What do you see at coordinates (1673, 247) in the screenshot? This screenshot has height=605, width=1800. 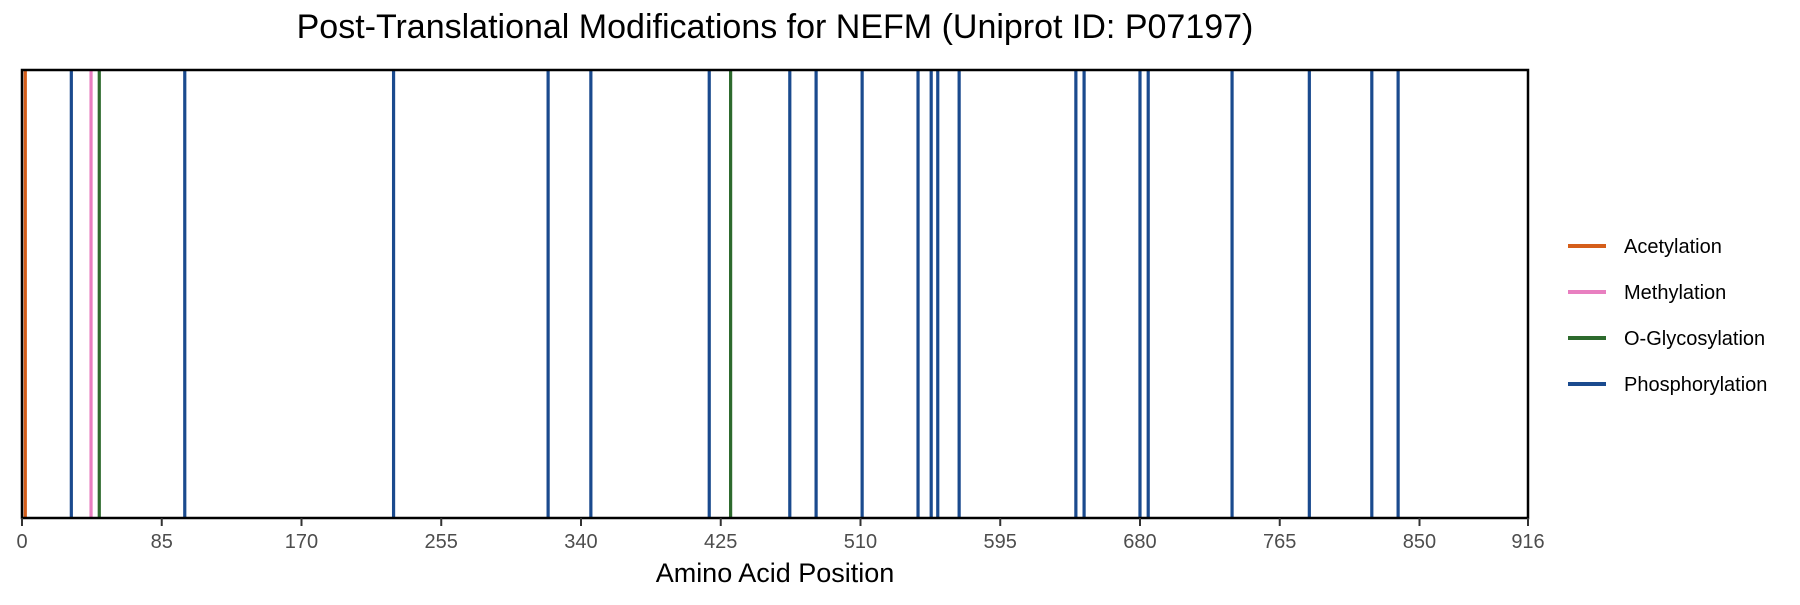 I see `legend-label-acetylation: Acetylation` at bounding box center [1673, 247].